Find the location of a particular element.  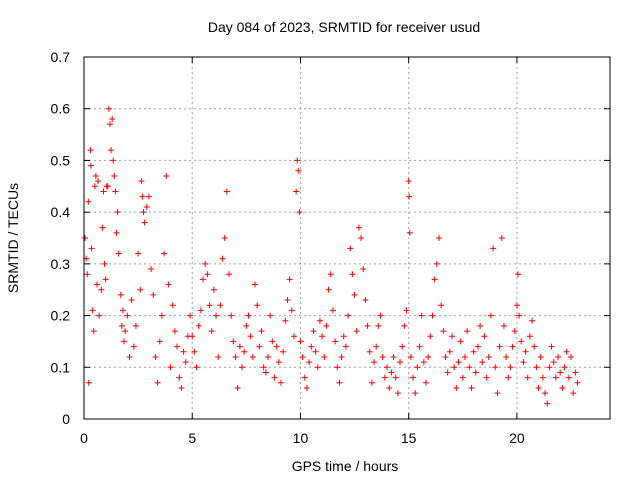

x-tick-label: 15 is located at coordinates (409, 438).